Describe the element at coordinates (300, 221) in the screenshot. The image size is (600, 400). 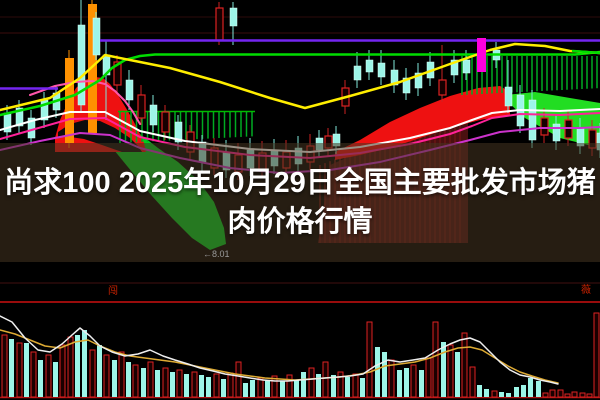
I see `headline-line-2: 肉价格行情` at that location.